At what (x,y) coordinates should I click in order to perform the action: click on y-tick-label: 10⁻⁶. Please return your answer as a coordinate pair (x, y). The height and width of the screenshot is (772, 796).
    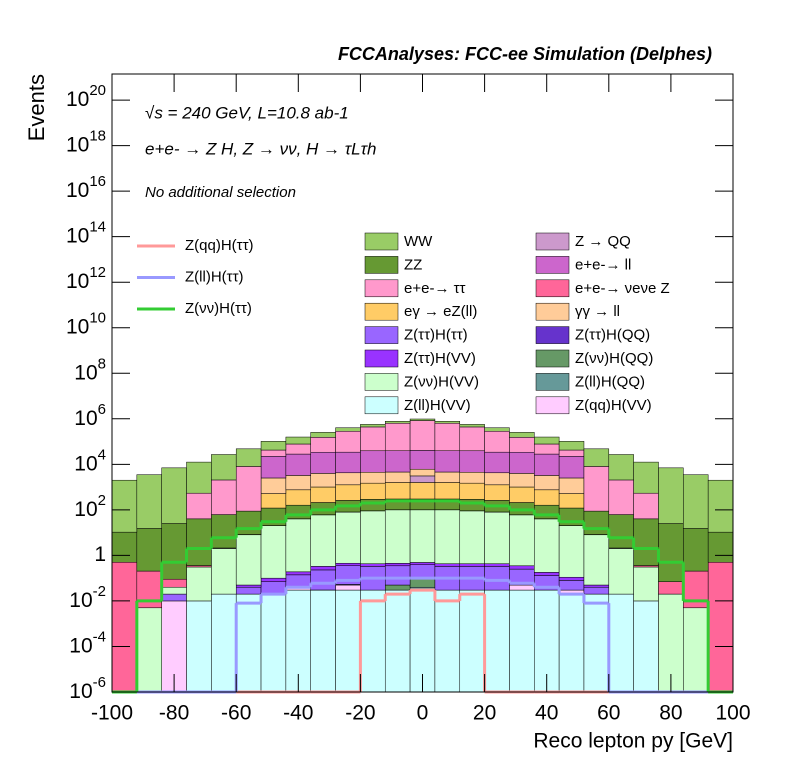
    Looking at the image, I should click on (87, 688).